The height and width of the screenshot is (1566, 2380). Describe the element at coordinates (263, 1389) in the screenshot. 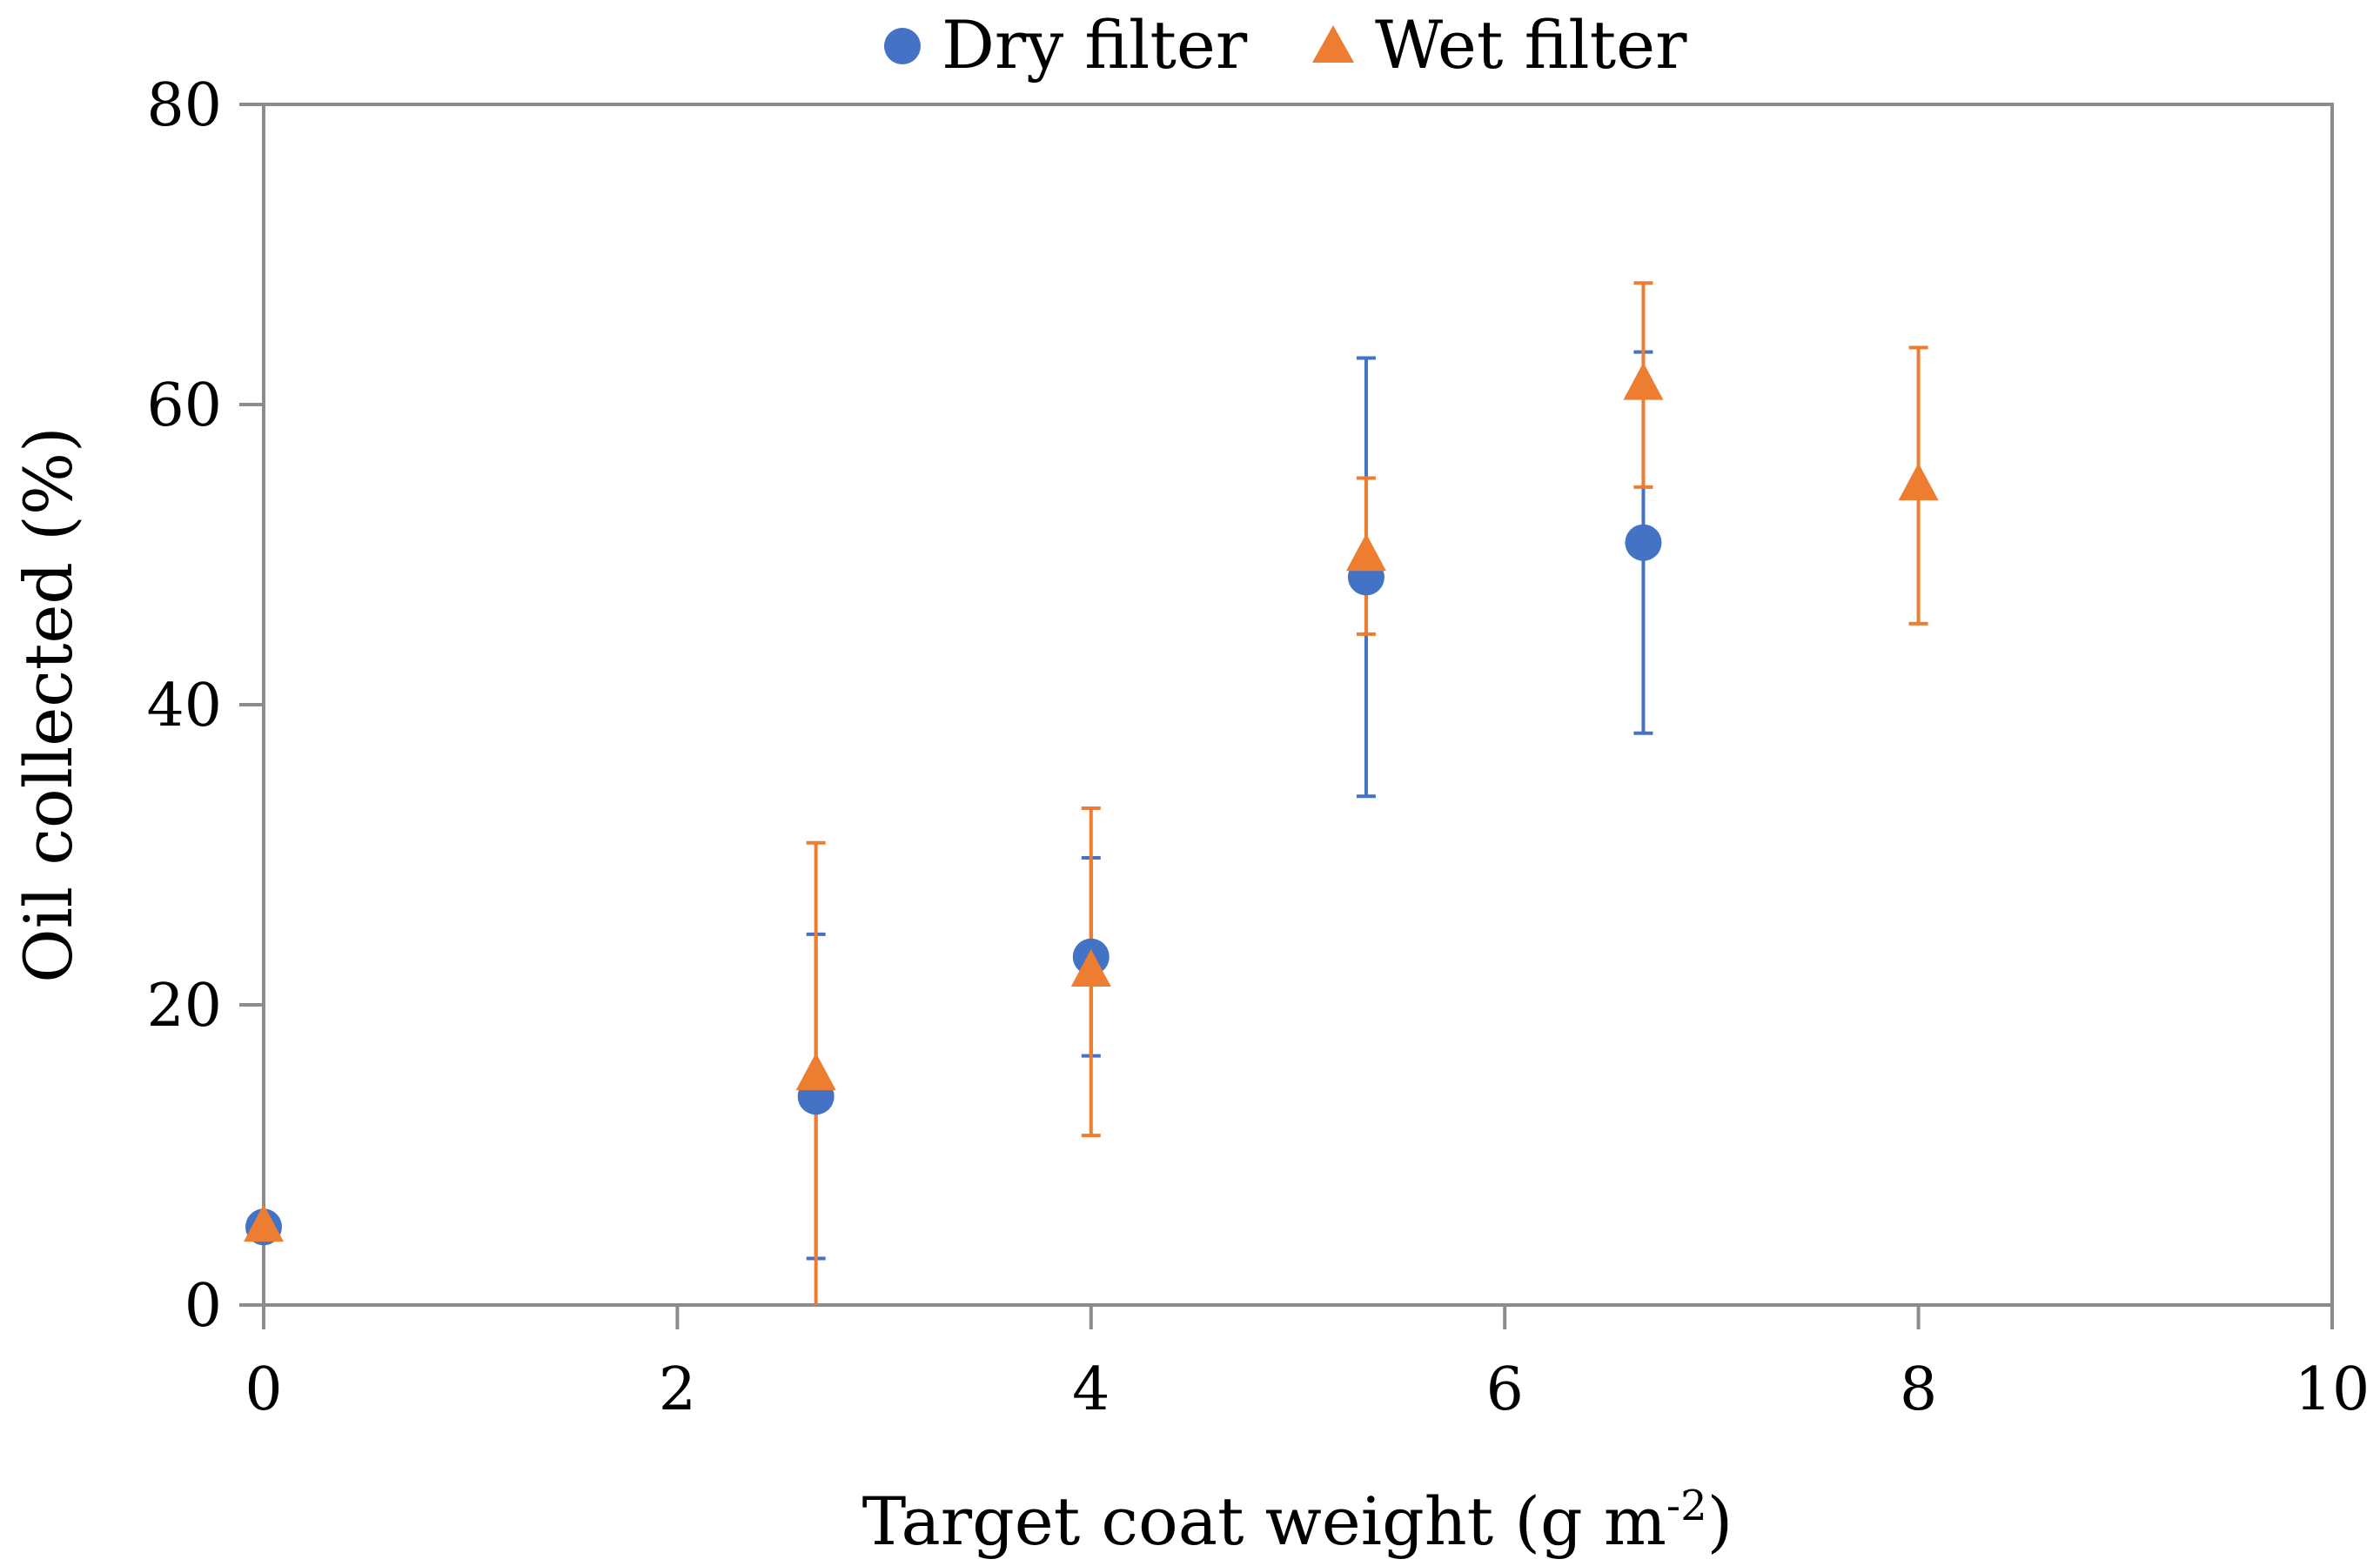

I see `x-tick-label: 0` at that location.